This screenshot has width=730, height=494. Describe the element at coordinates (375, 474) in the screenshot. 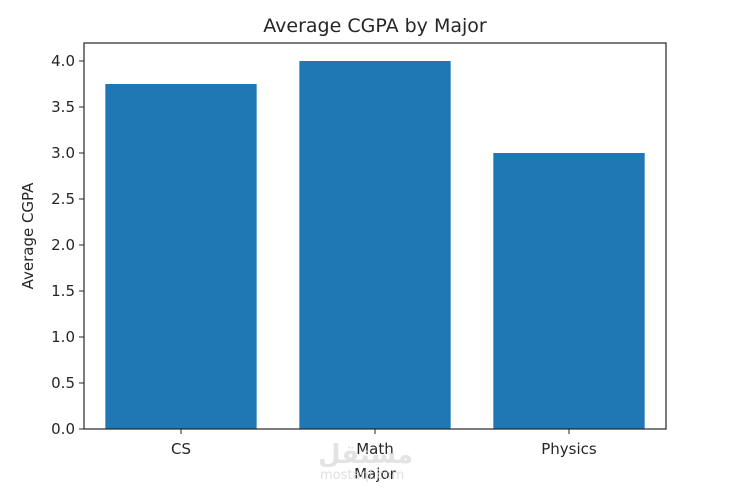

I see `x-axis-label: Major` at that location.